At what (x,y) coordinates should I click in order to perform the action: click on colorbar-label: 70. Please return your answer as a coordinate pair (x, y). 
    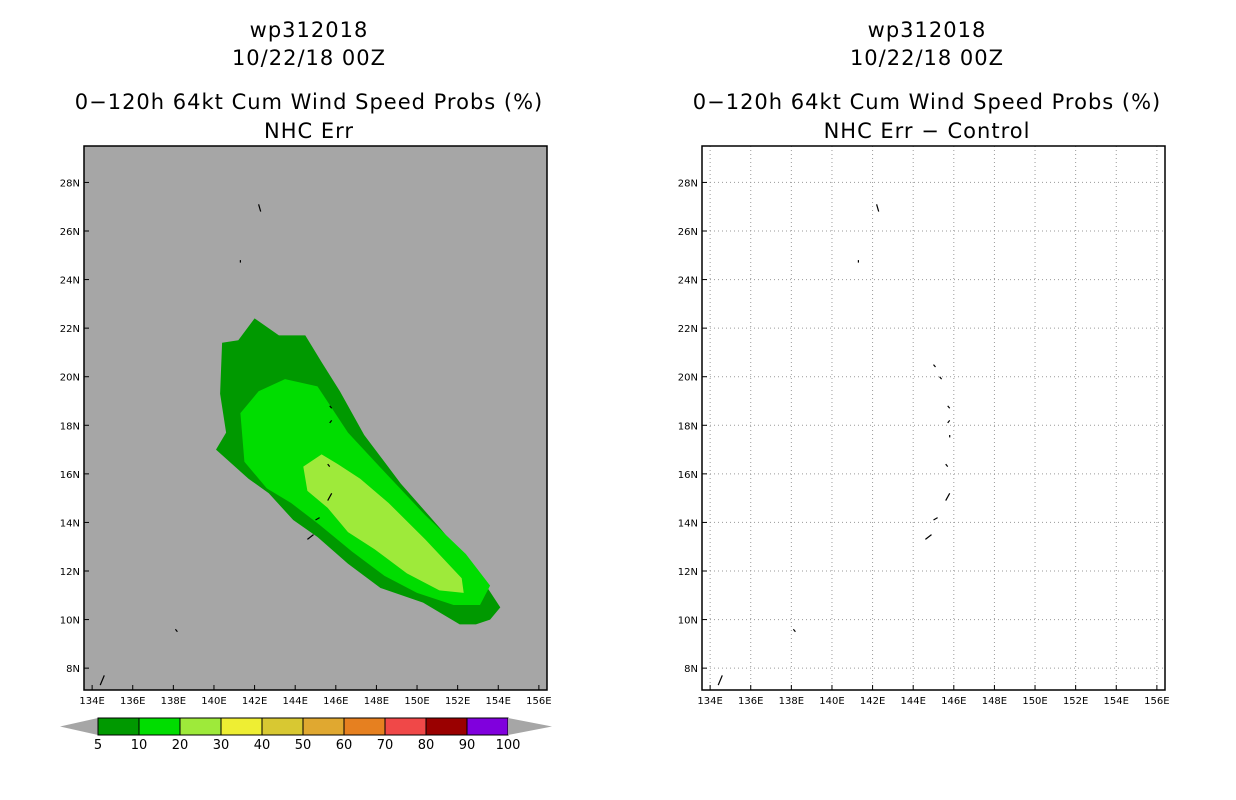
    Looking at the image, I should click on (385, 745).